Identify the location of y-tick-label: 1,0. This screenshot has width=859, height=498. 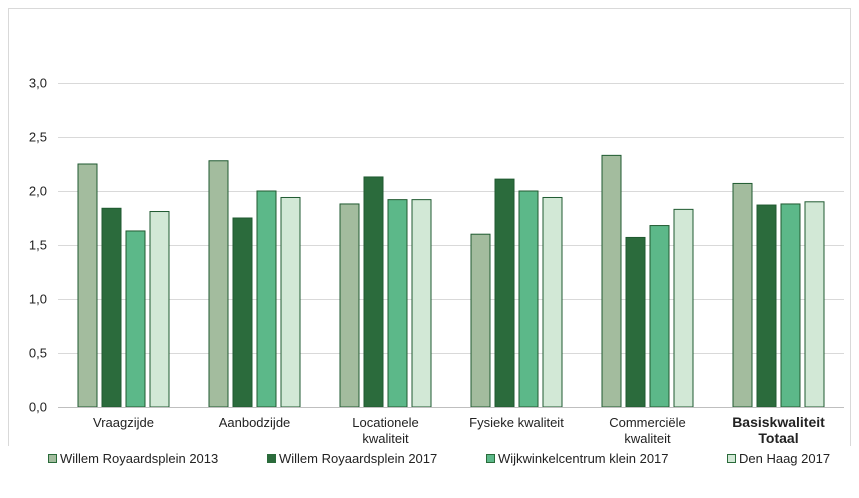
(38, 299).